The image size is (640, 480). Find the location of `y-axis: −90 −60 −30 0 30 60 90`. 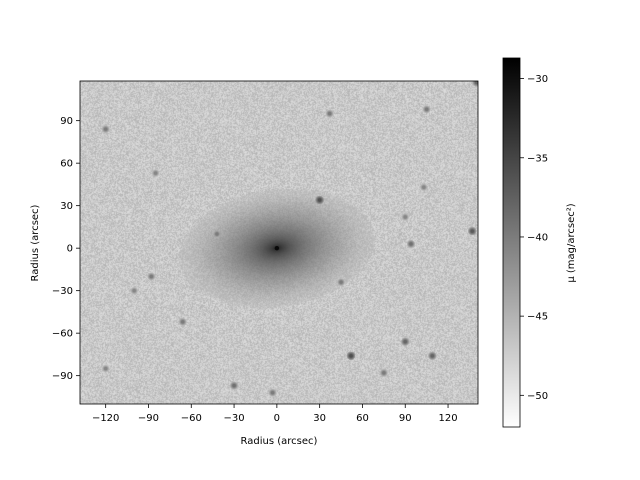

y-axis: −90 −60 −30 0 30 60 90 is located at coordinates (66, 249).